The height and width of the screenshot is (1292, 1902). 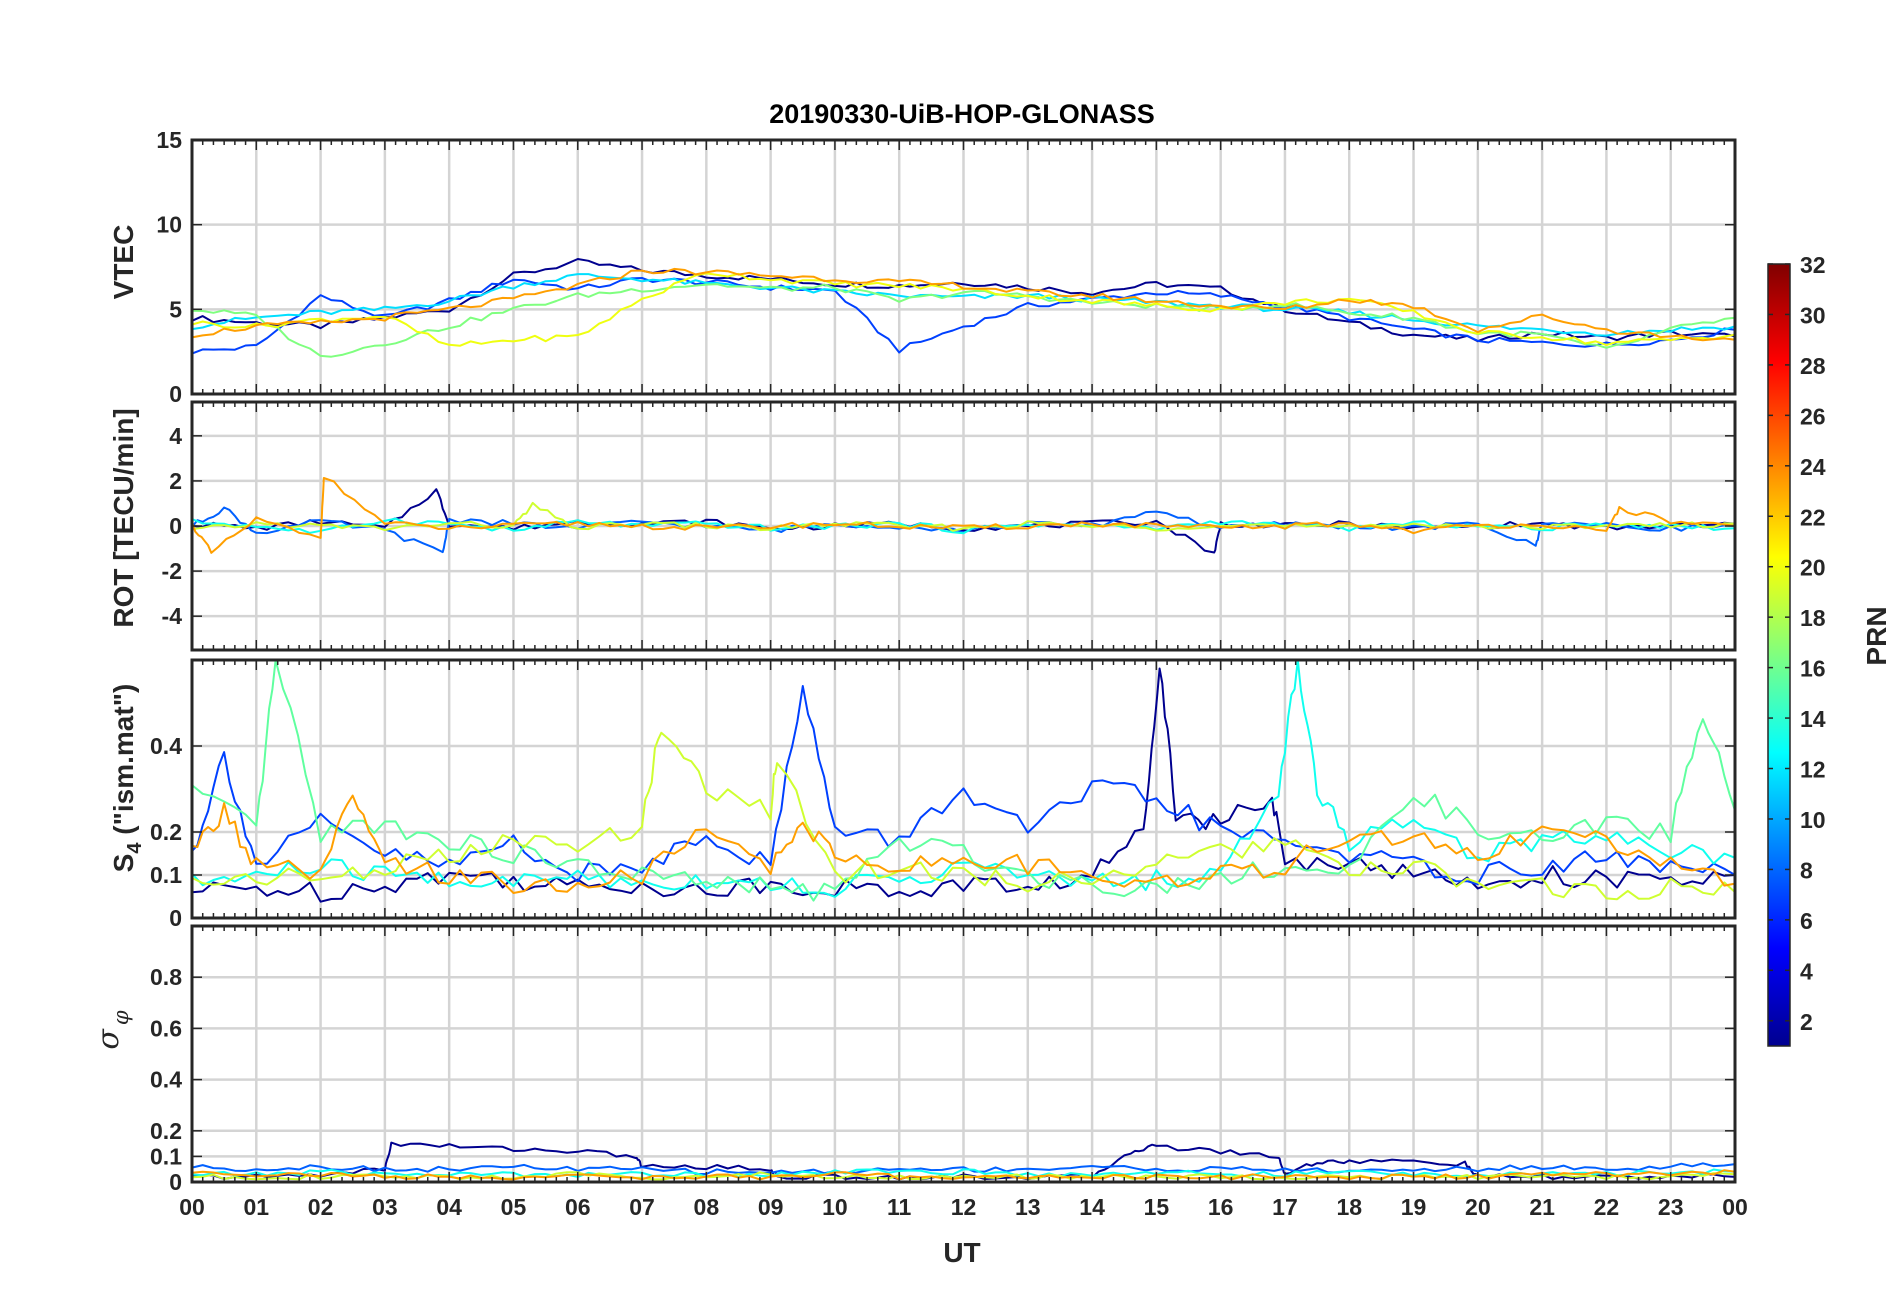 I want to click on x-tick-label: 06, so click(x=578, y=1207).